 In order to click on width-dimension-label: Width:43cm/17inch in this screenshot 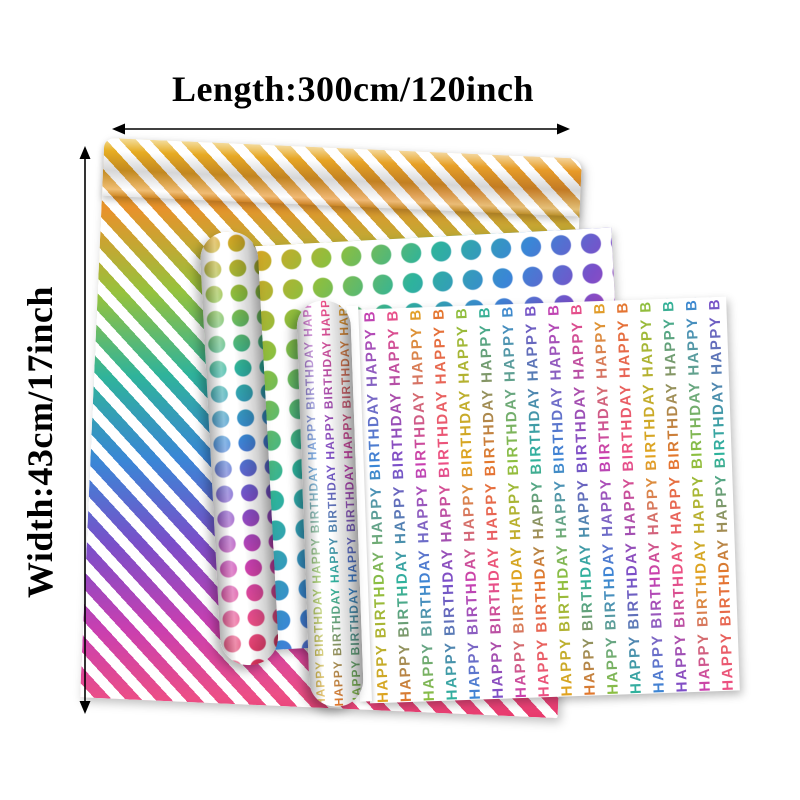, I will do `click(40, 442)`.